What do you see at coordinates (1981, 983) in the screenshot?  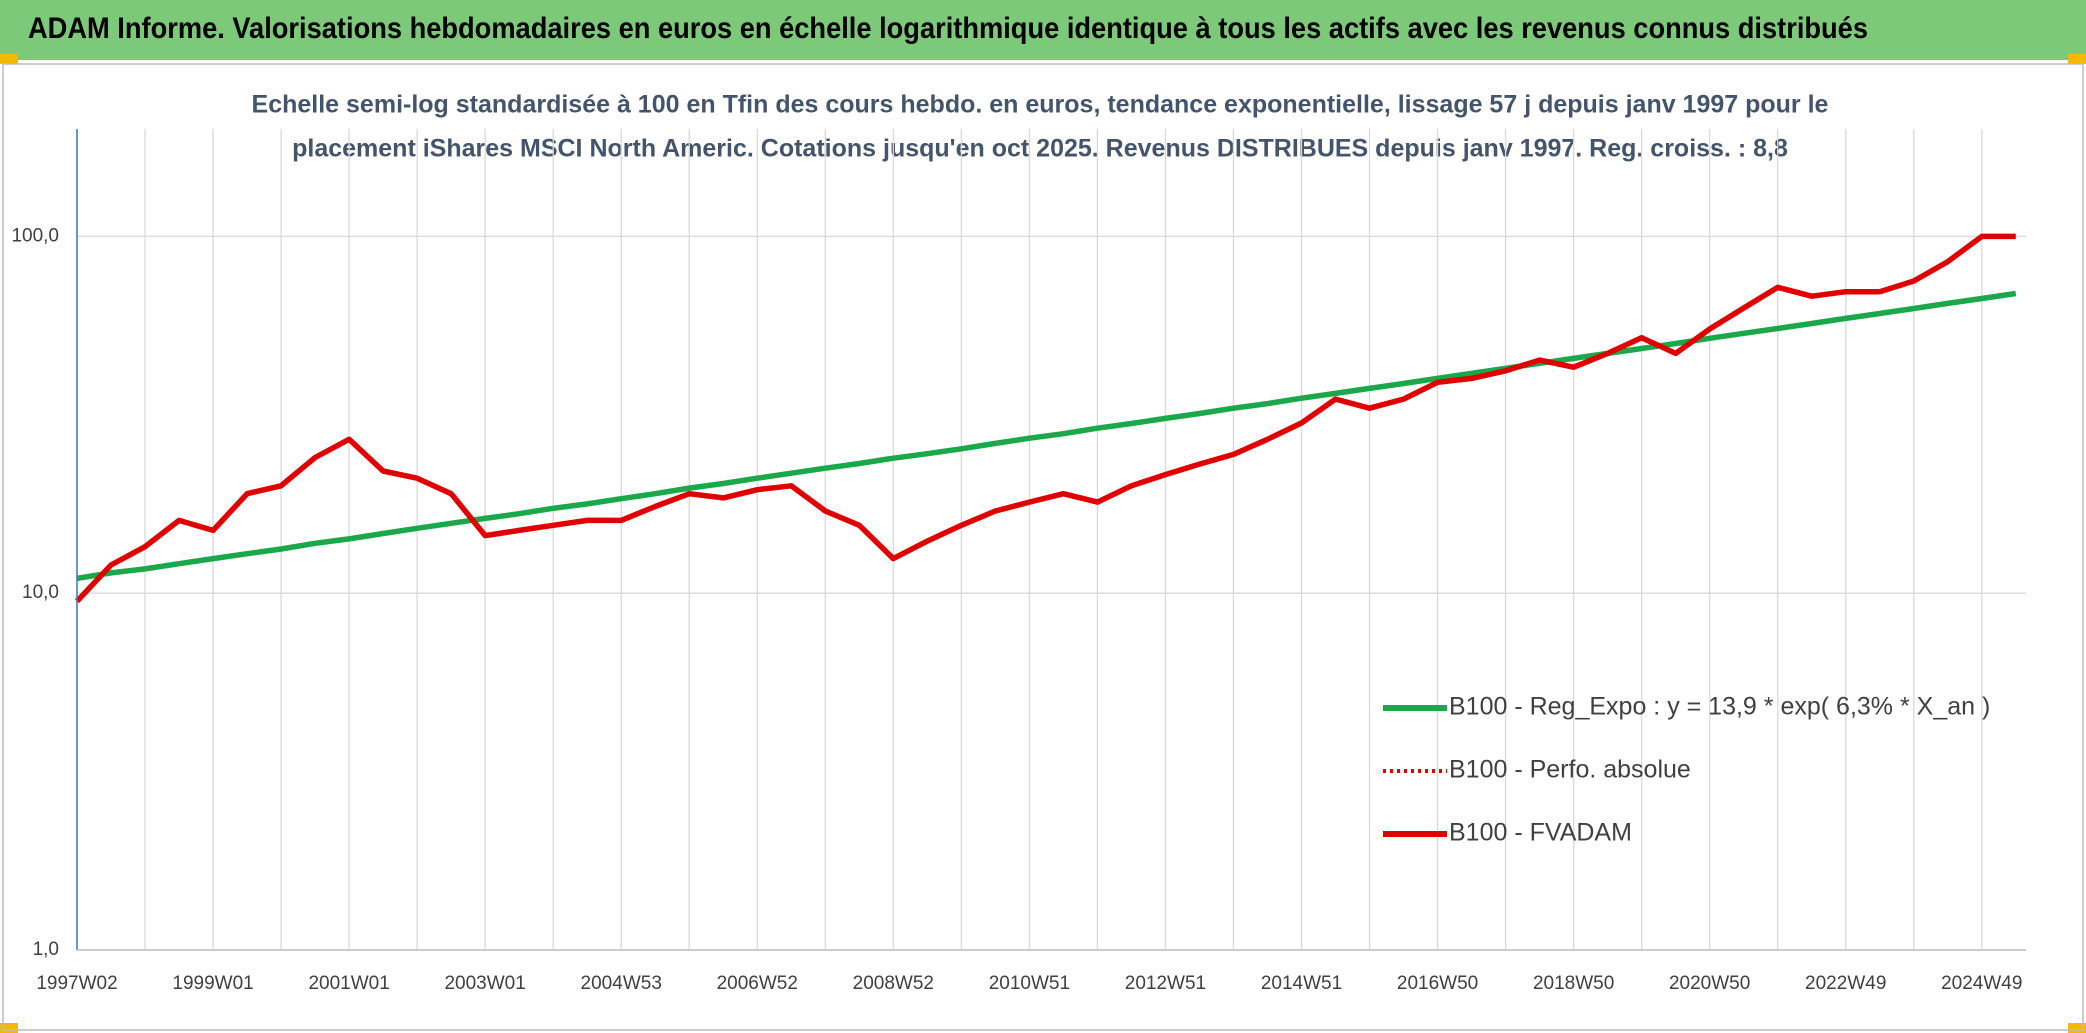 I see `x-tick-label: 2024W49` at bounding box center [1981, 983].